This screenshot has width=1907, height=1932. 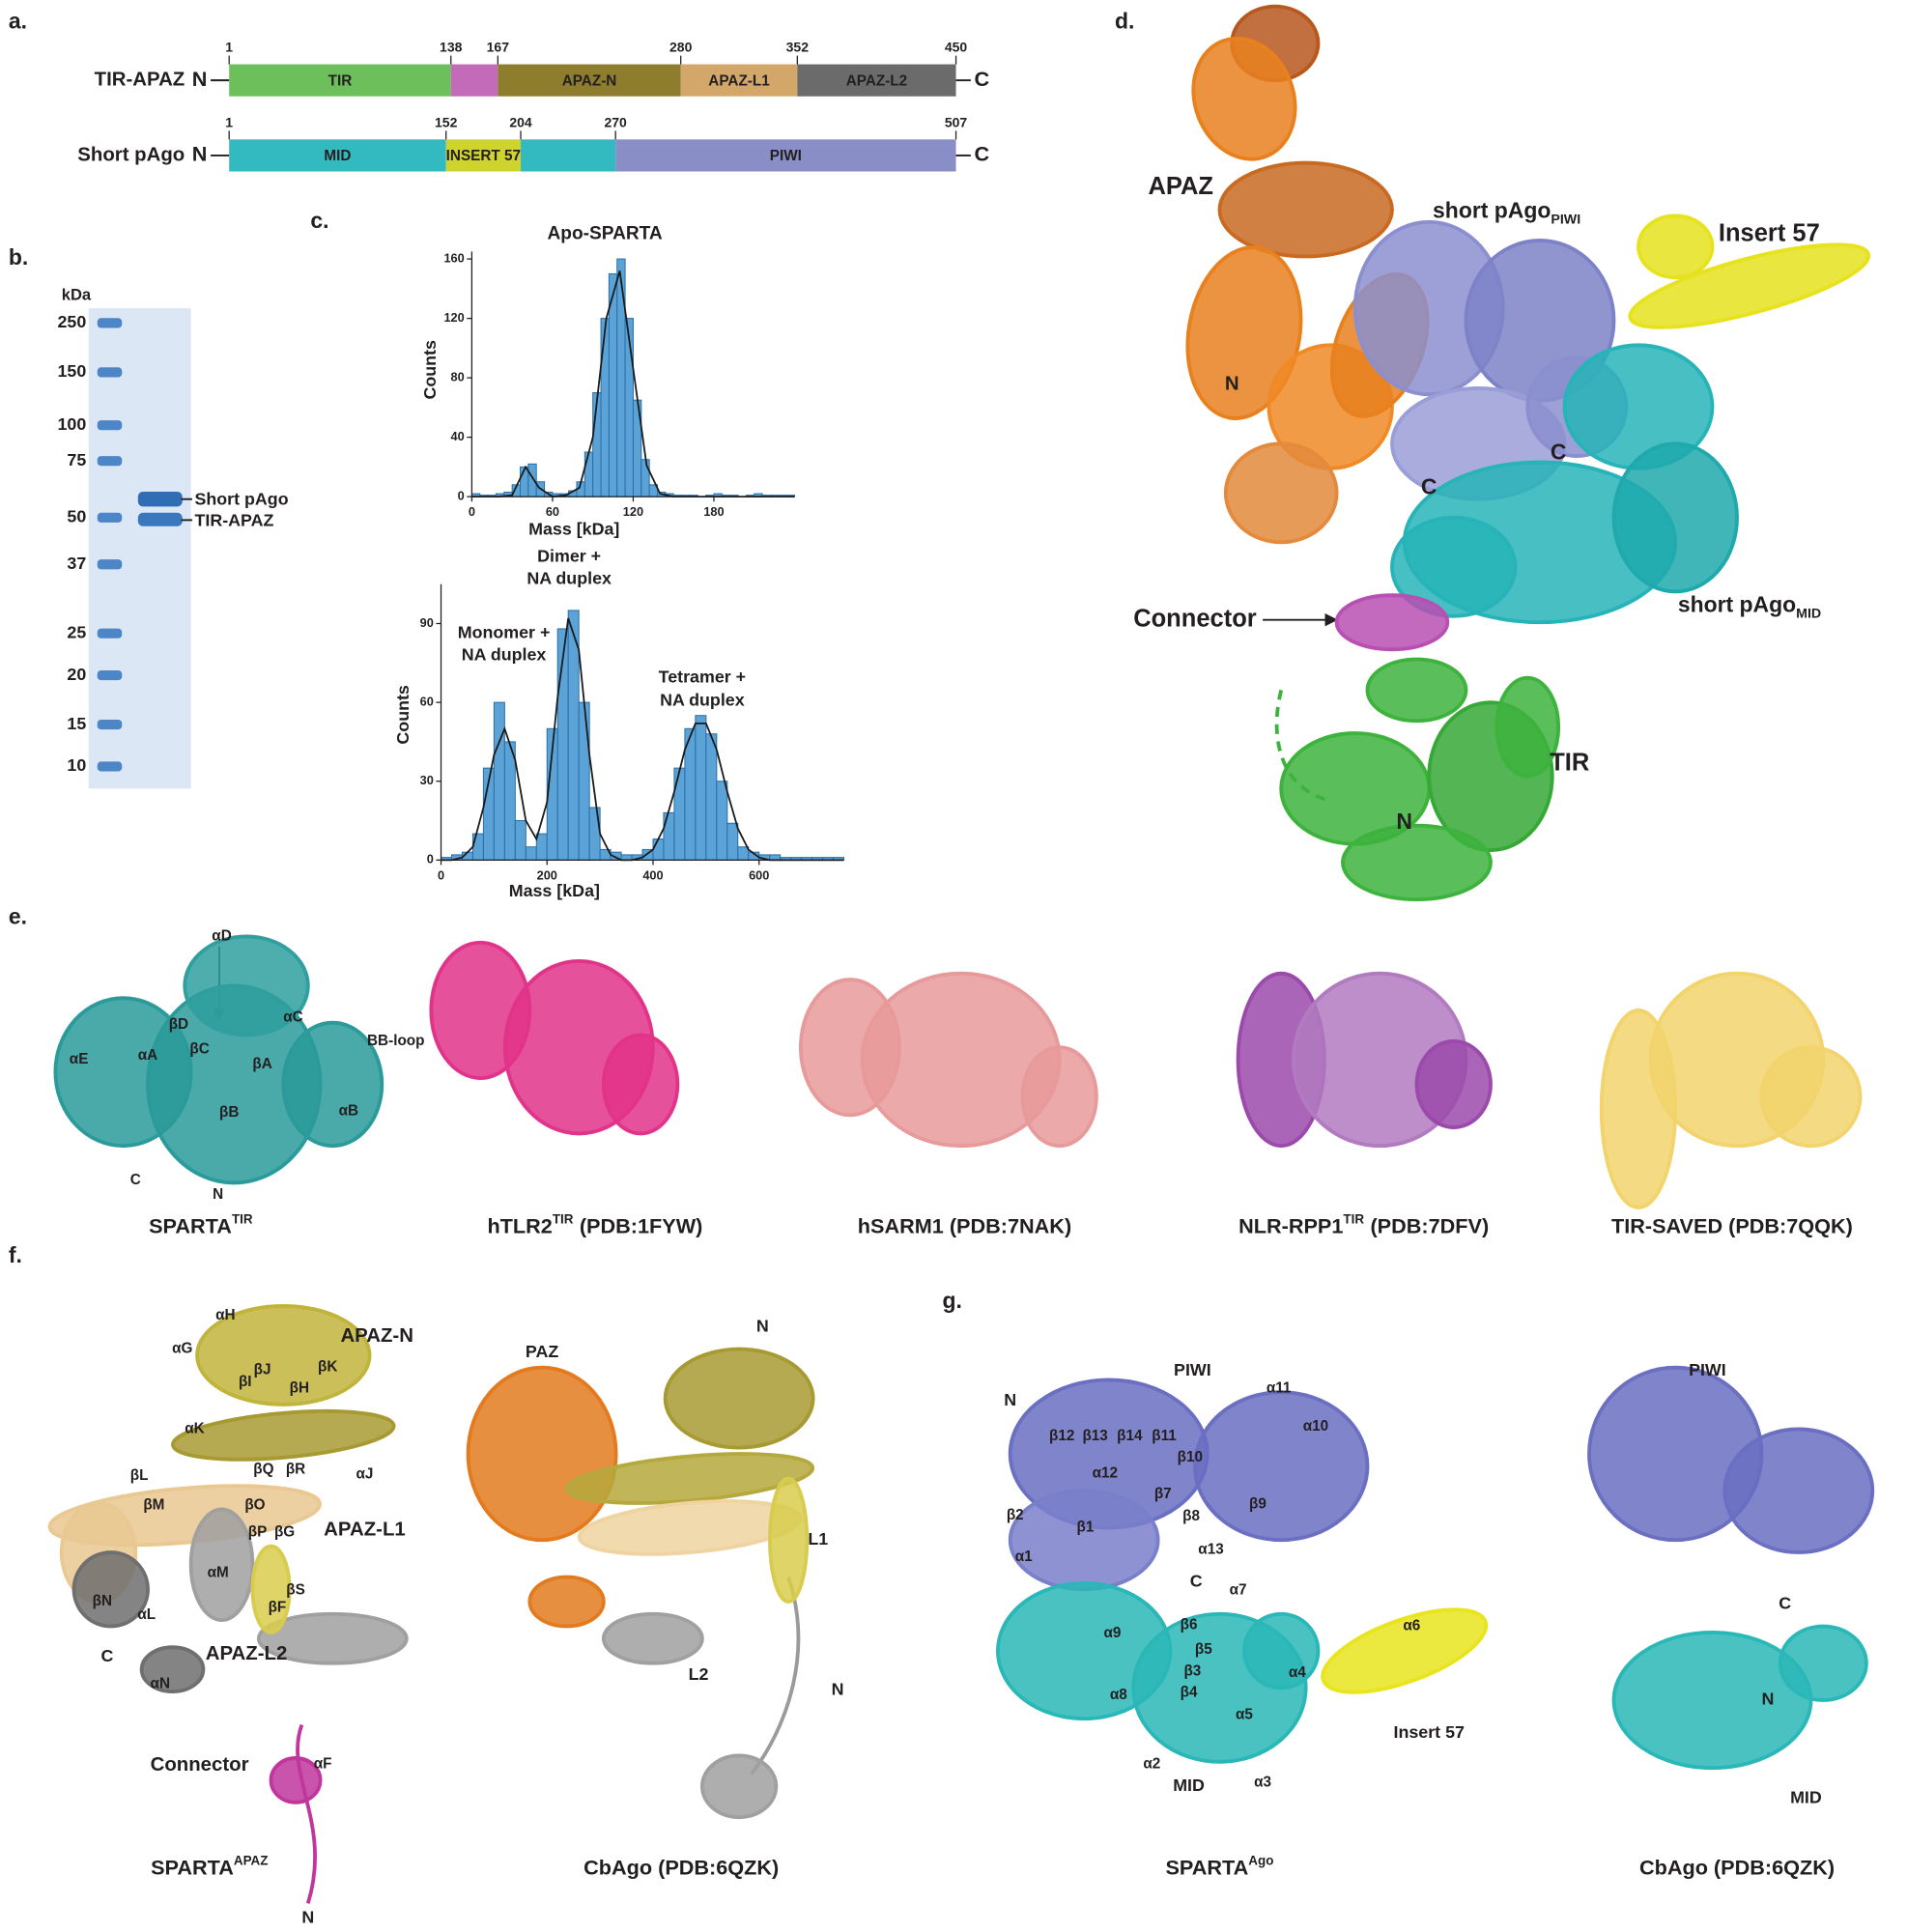 I want to click on panel-label: d., so click(x=1124, y=20).